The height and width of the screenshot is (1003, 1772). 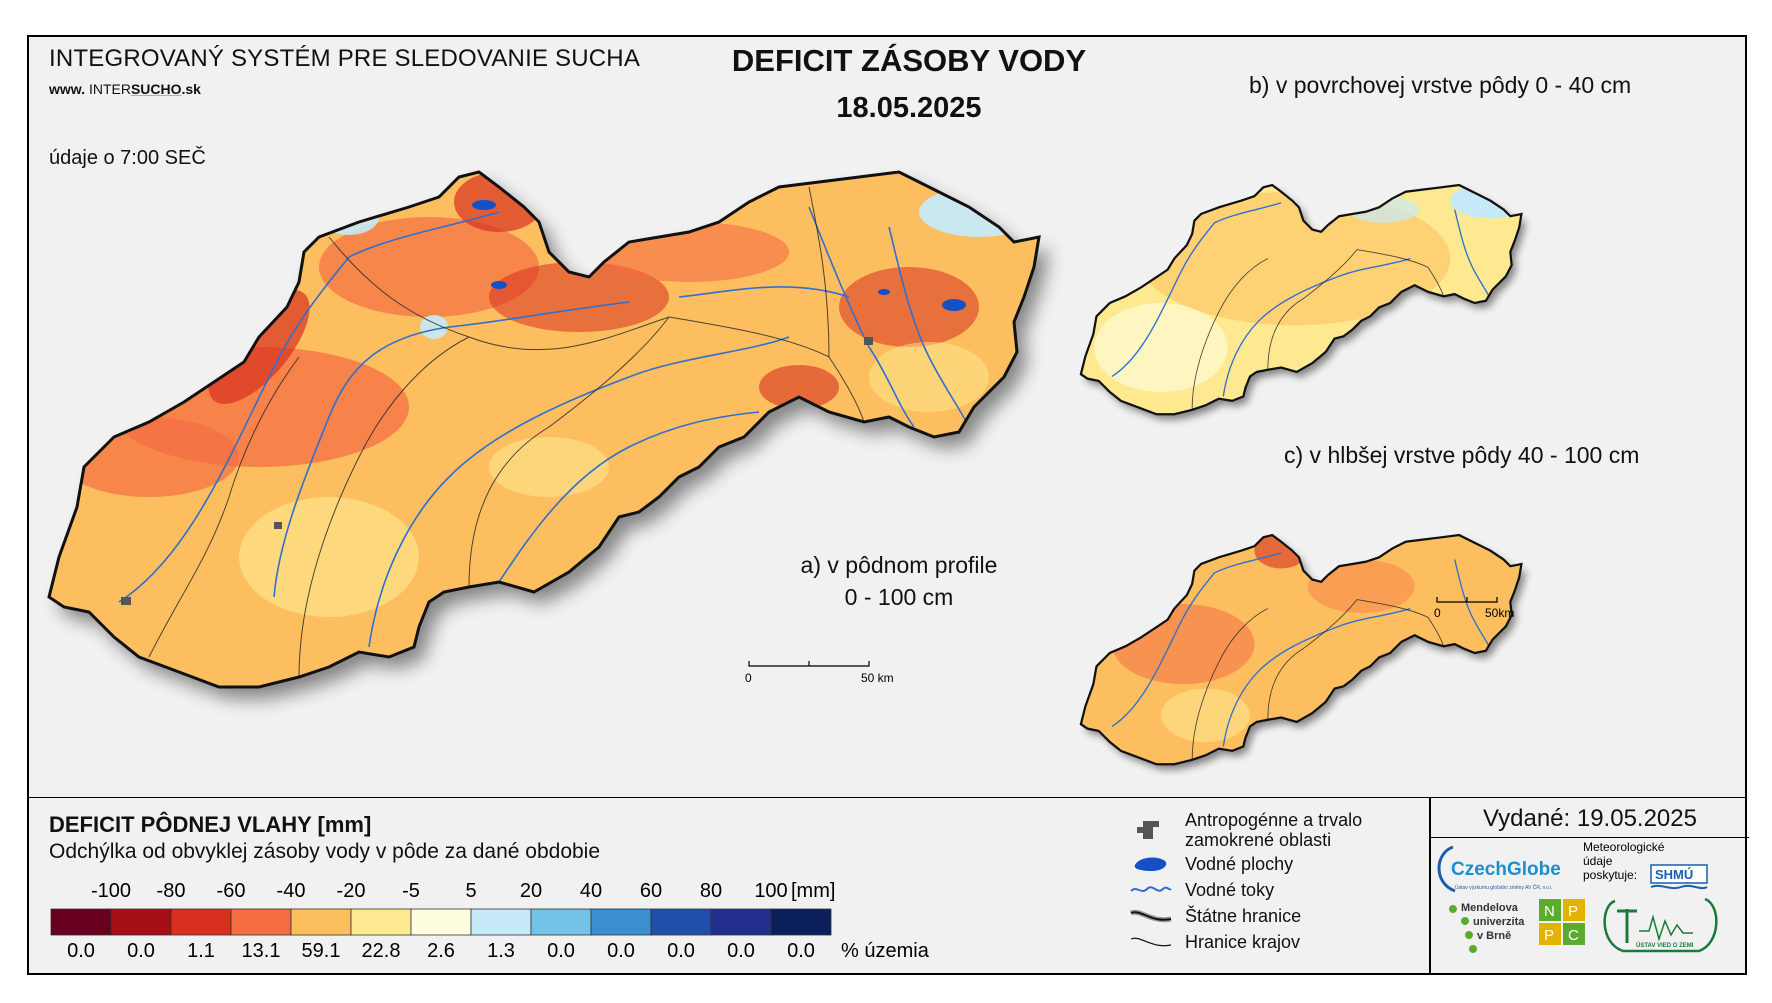 I want to click on lake-zemplinska-sirava, so click(x=954, y=305).